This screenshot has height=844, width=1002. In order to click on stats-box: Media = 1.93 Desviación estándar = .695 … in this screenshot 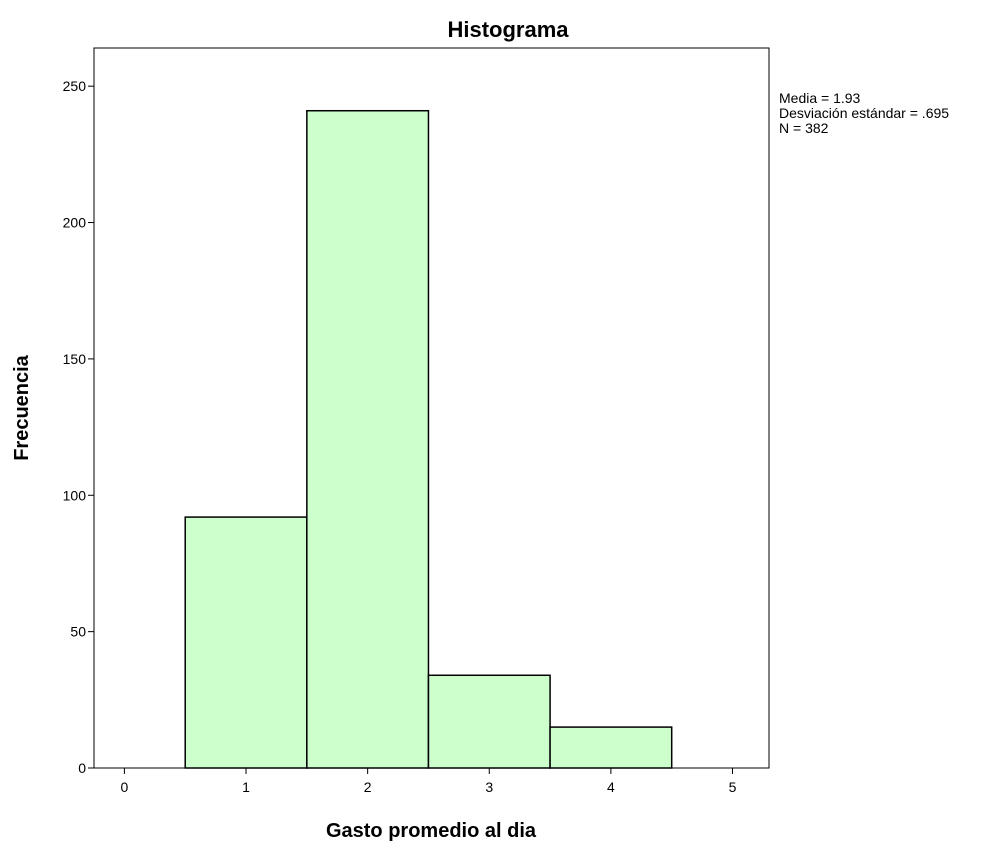, I will do `click(864, 113)`.